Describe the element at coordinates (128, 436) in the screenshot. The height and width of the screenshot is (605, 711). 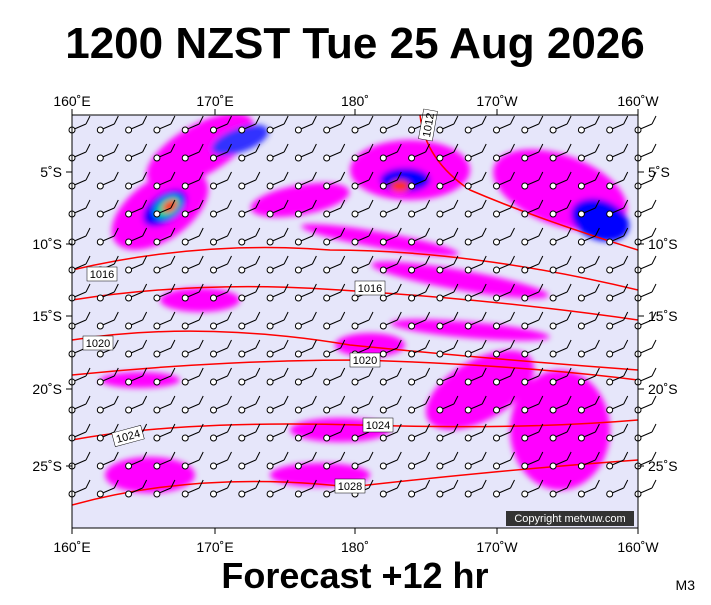
I see `isobar-label: 1024` at that location.